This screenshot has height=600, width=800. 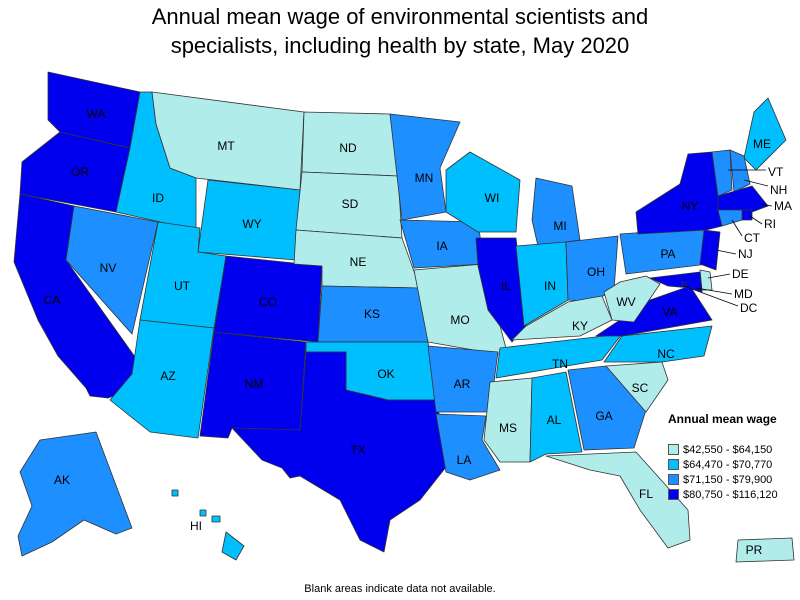 What do you see at coordinates (730, 494) in the screenshot?
I see `legend-label: $80,750 - $116,120` at bounding box center [730, 494].